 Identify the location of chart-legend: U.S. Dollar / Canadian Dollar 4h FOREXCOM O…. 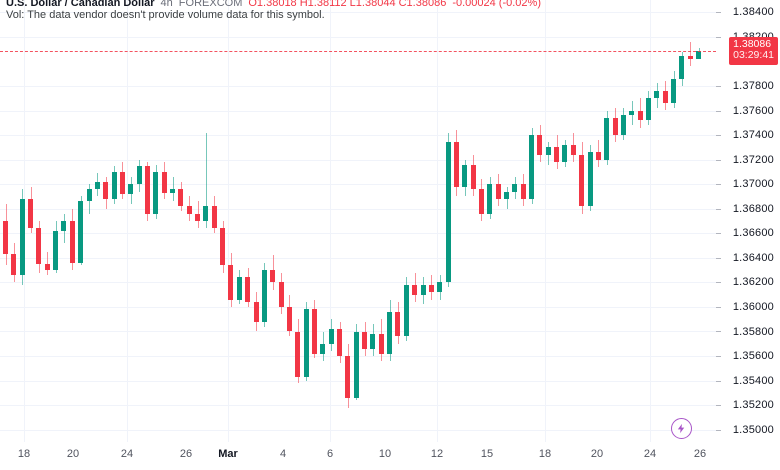
(273, 5).